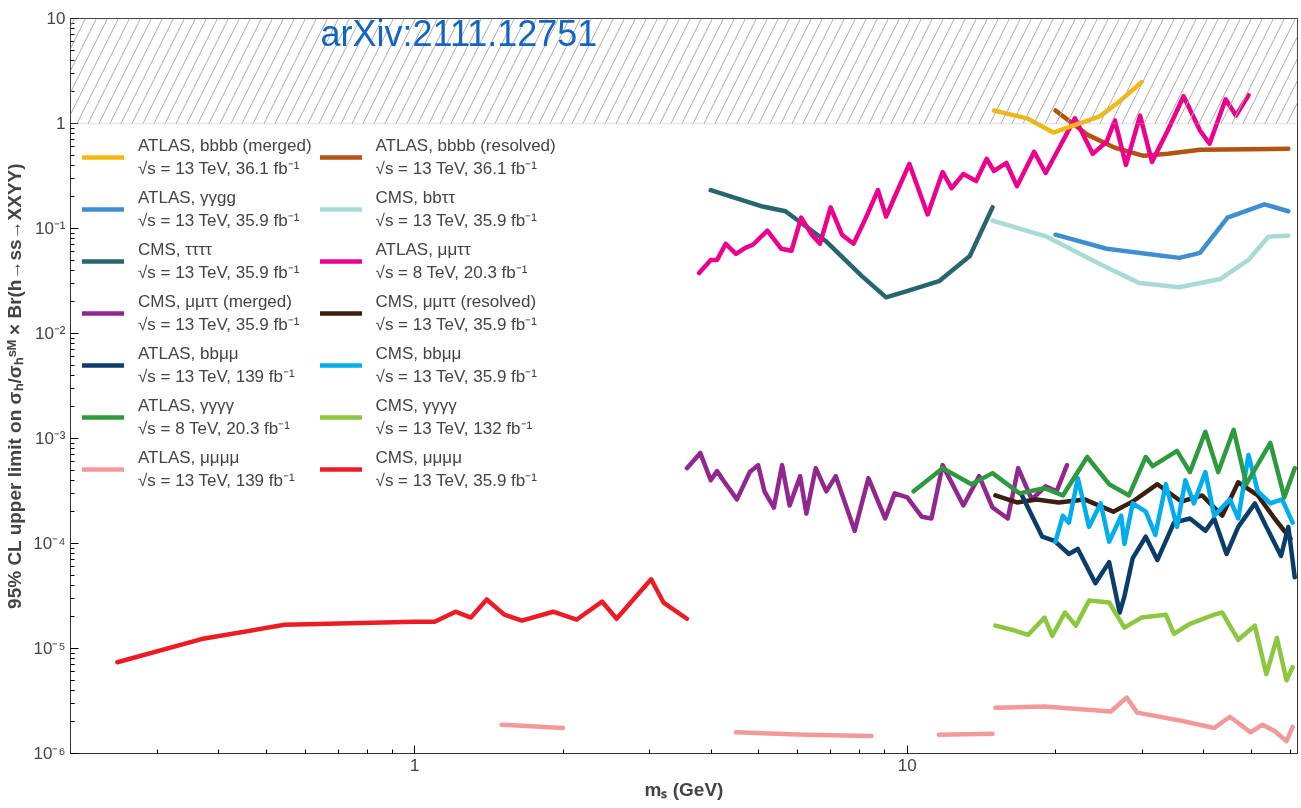  I want to click on legend-label: CMS, ττττ √s = 13 TeV, 35.9 fb⁻¹, so click(219, 261).